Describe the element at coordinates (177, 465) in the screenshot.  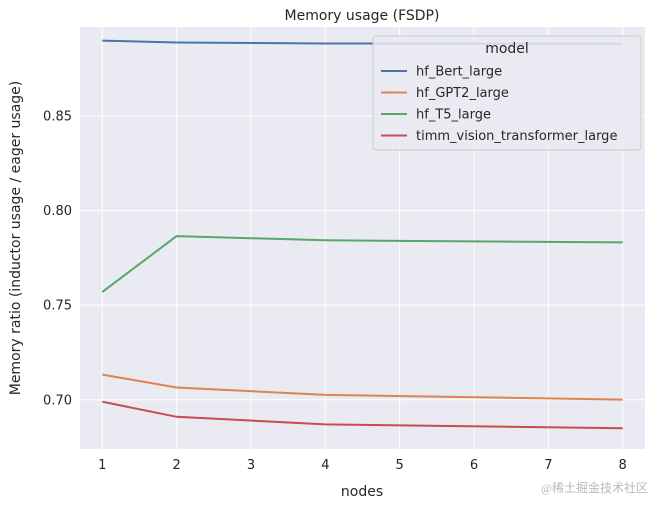
I see `x-tick-label: 2` at that location.